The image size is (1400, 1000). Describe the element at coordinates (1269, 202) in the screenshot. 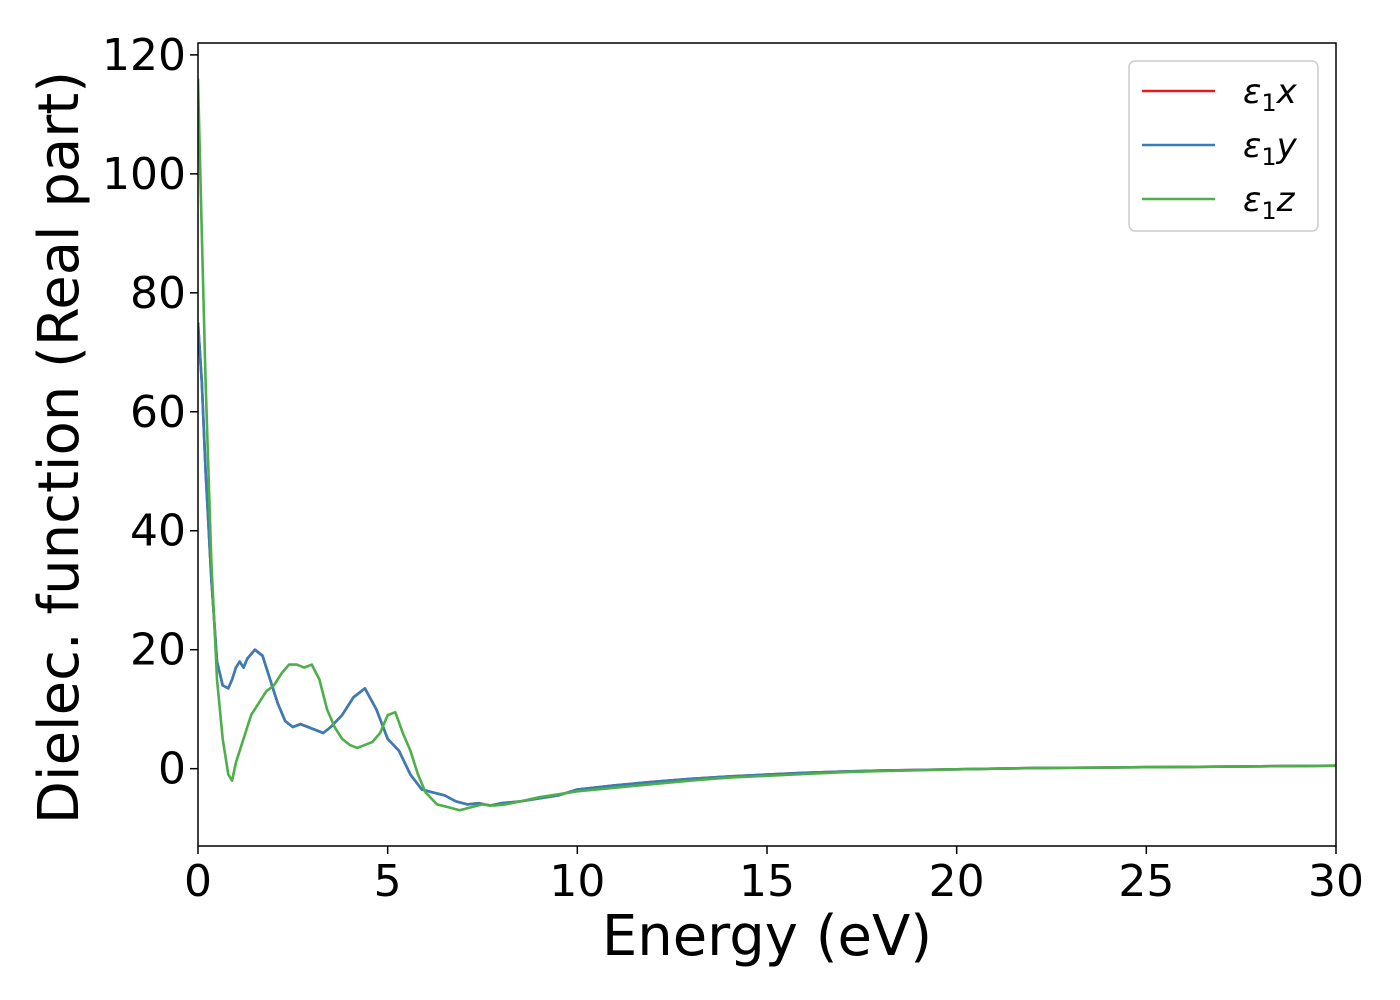

I see `legend-label-z: ε1z` at that location.